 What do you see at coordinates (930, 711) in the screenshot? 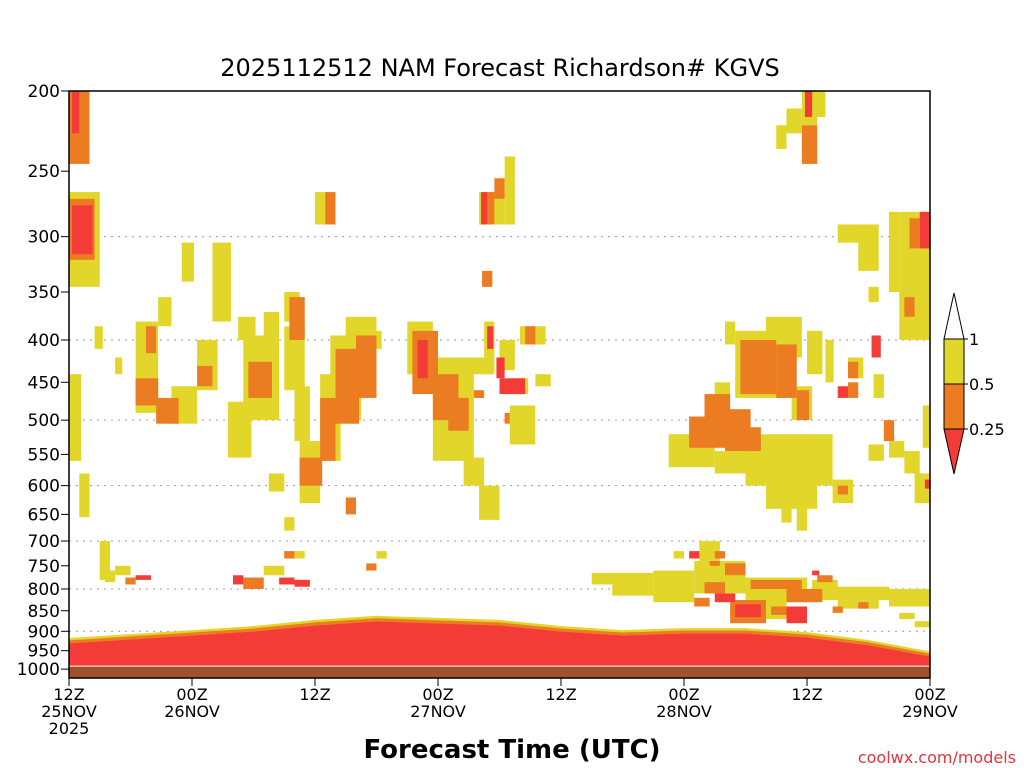
I see `x-tick-label: 29NOV` at bounding box center [930, 711].